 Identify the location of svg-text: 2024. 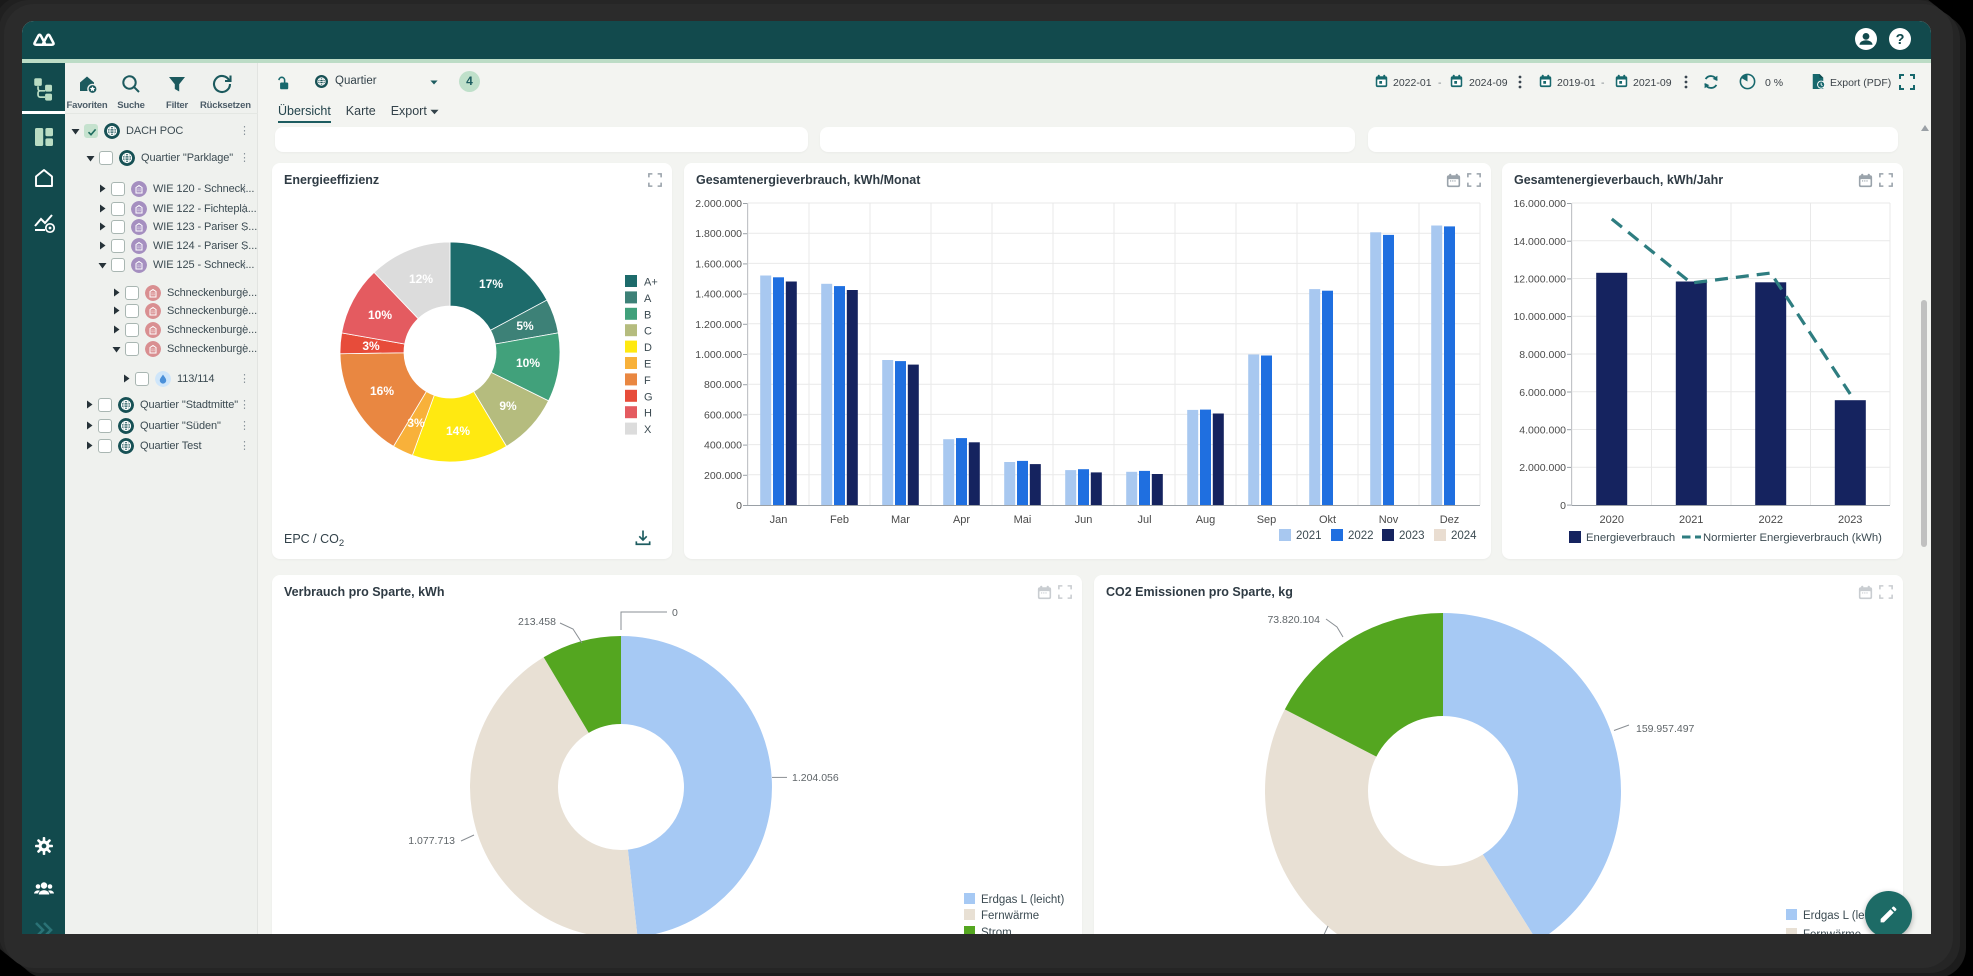
(1464, 536).